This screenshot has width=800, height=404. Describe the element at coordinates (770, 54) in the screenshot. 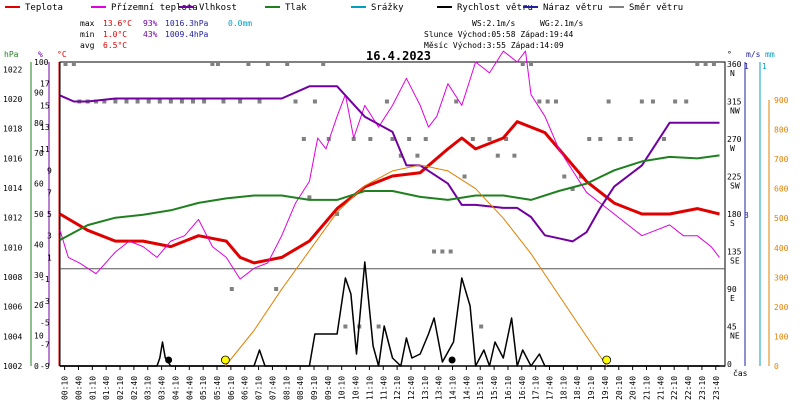

I see `axis-mm-label: mm` at that location.